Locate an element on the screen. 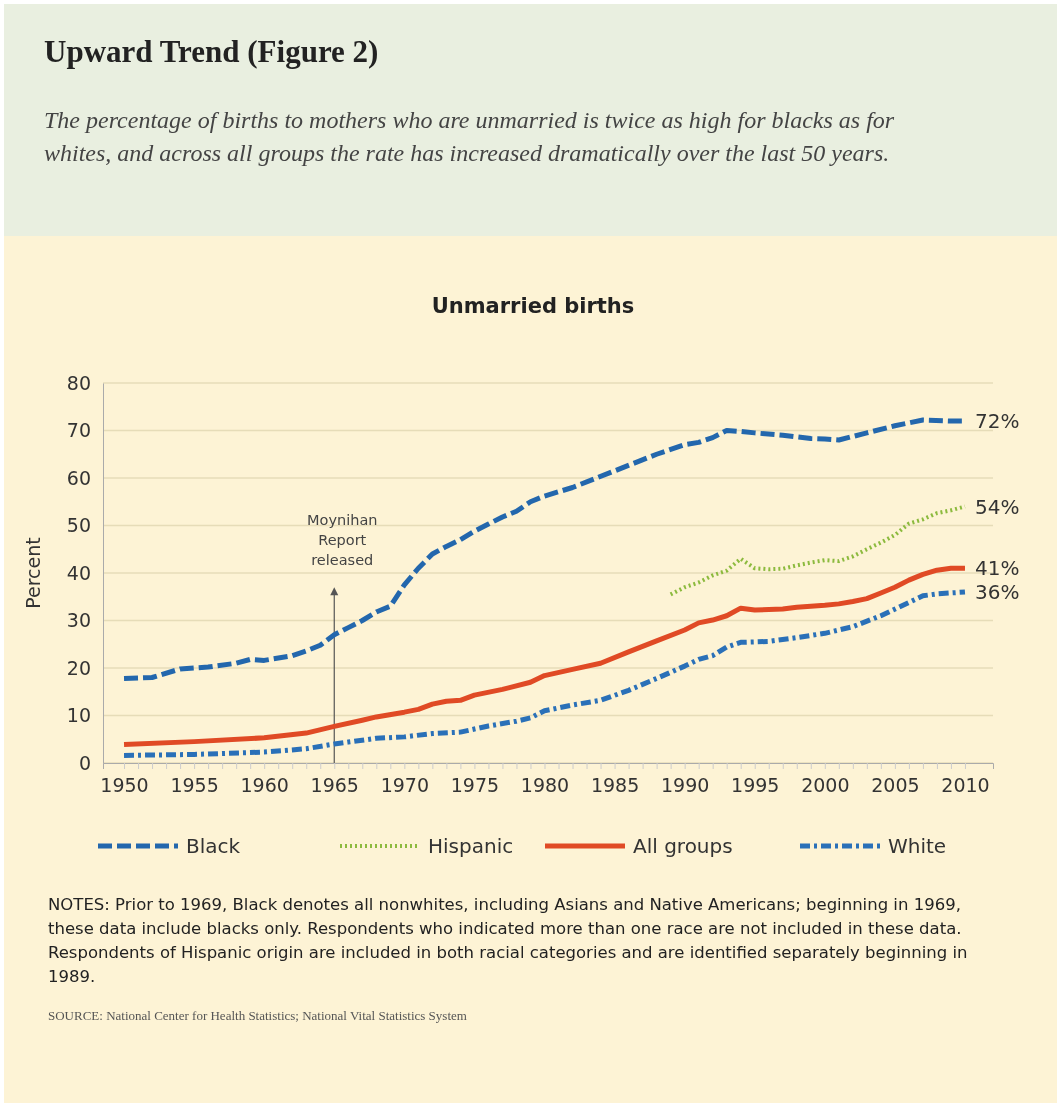 Image resolution: width=1061 pixels, height=1111 pixels. source-note: SOURCE: National Center for Health Statistics; National Vital Statistics System is located at coordinates (257, 1015).